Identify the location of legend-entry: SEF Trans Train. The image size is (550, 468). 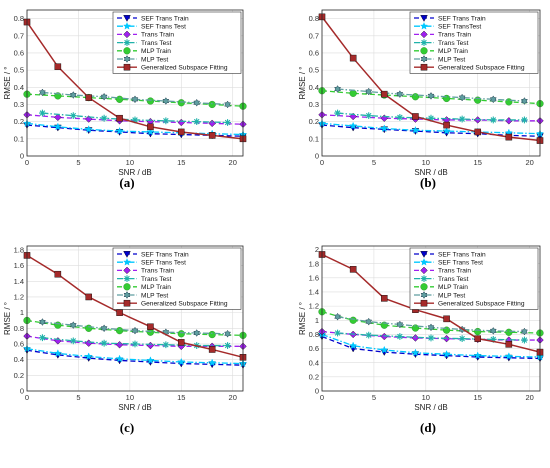
(462, 18).